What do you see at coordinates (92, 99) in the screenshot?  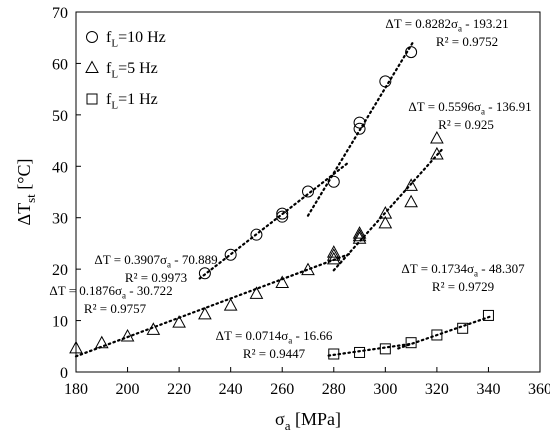 I see `legend-square-icon` at bounding box center [92, 99].